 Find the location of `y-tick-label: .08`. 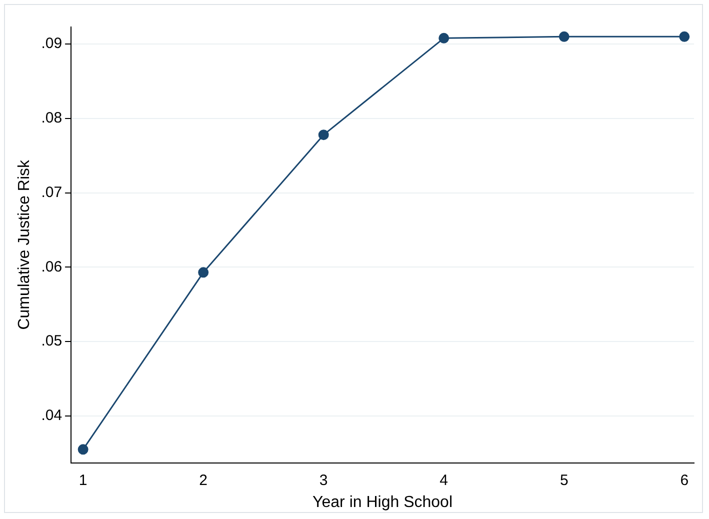

y-tick-label: .08 is located at coordinates (51, 118).